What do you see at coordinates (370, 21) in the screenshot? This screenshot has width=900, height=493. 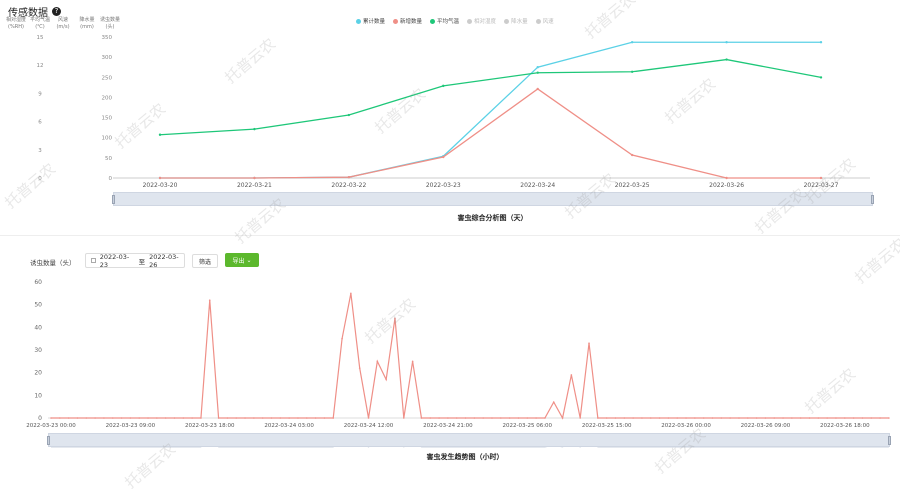 I see `legend-item: 累计数量` at bounding box center [370, 21].